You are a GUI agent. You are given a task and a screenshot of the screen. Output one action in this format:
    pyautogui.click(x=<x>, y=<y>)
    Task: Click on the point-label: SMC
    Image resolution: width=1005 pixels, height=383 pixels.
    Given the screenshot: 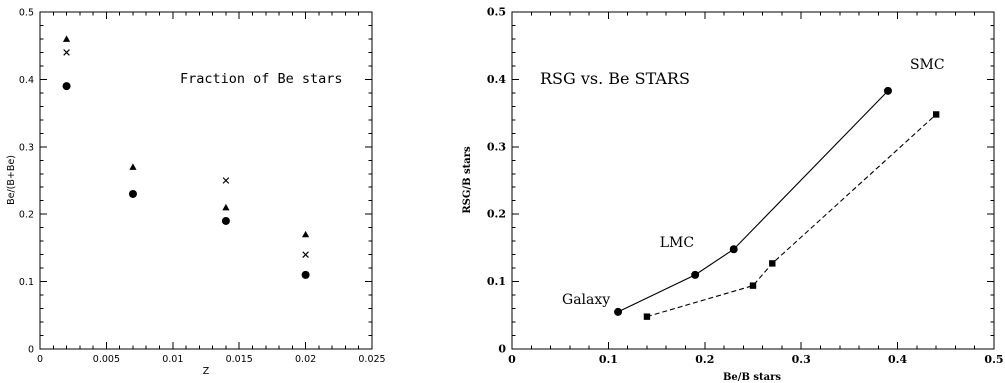 What is the action you would take?
    pyautogui.click(x=927, y=65)
    